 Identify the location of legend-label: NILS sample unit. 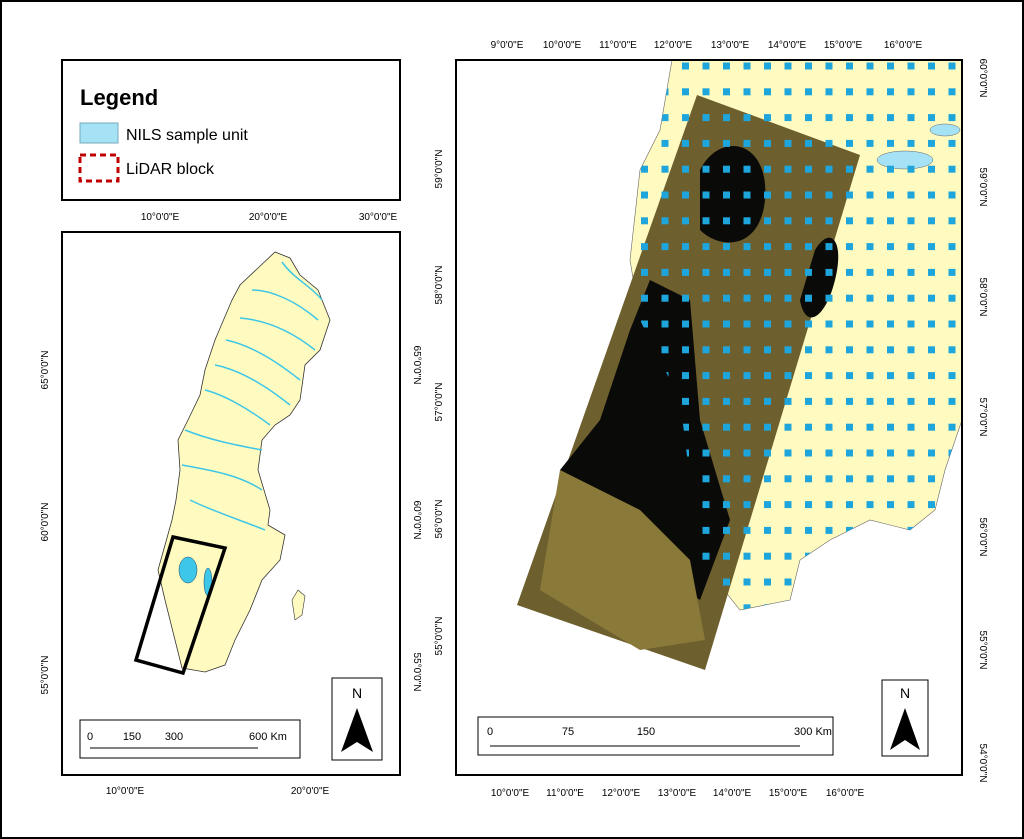
(187, 135).